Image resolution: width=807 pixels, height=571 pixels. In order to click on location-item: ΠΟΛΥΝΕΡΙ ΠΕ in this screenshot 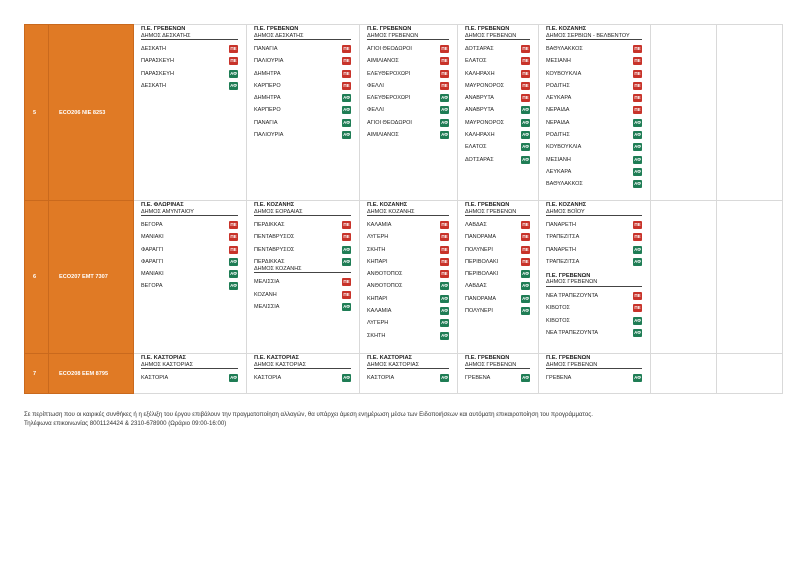, I will do `click(497, 249)`.